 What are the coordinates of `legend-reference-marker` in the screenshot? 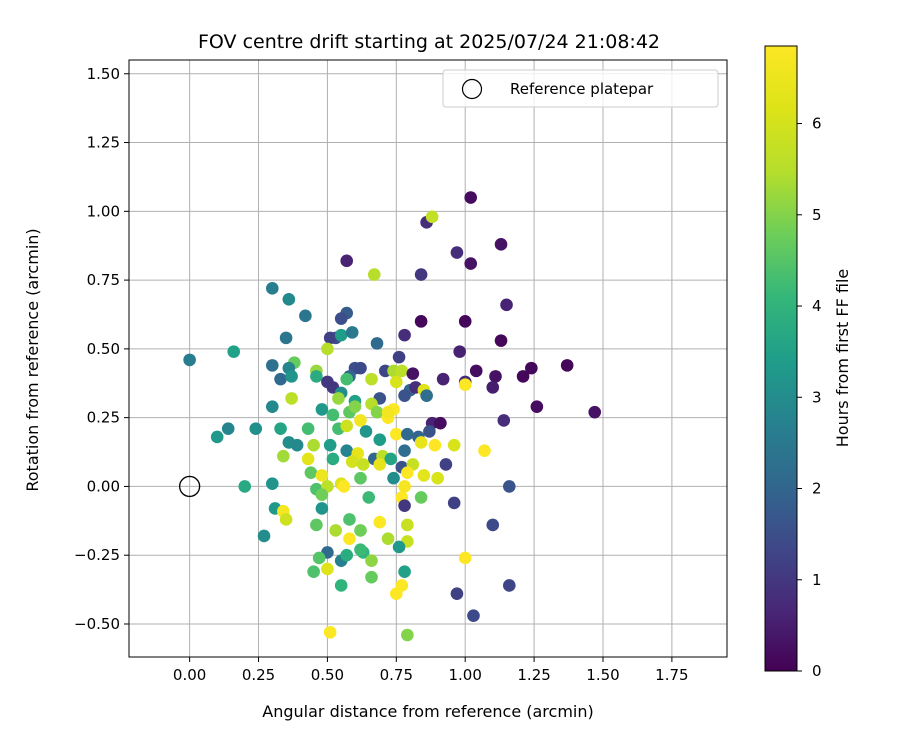 It's located at (472, 89).